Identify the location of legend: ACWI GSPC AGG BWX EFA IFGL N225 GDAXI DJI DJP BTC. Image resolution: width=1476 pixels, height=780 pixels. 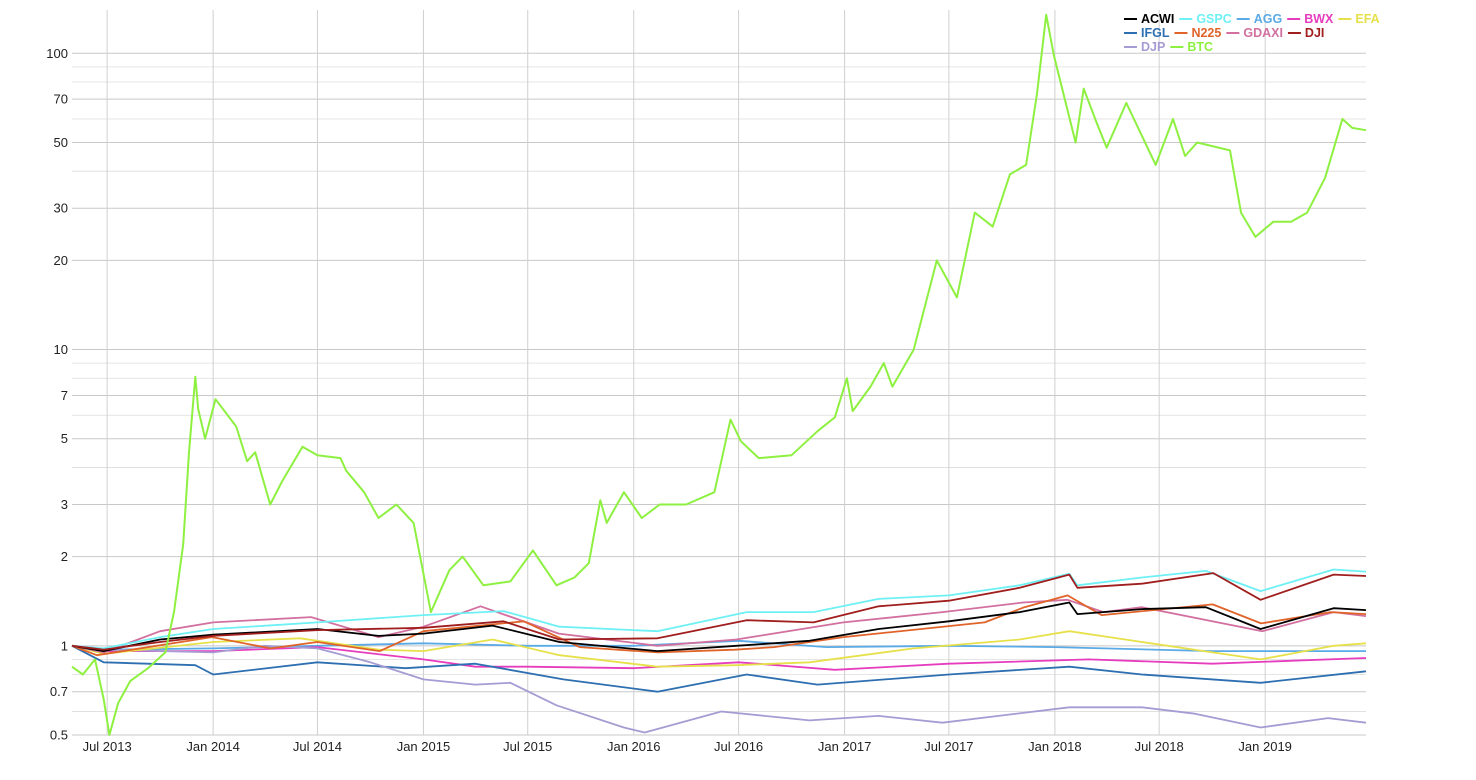
(1252, 33).